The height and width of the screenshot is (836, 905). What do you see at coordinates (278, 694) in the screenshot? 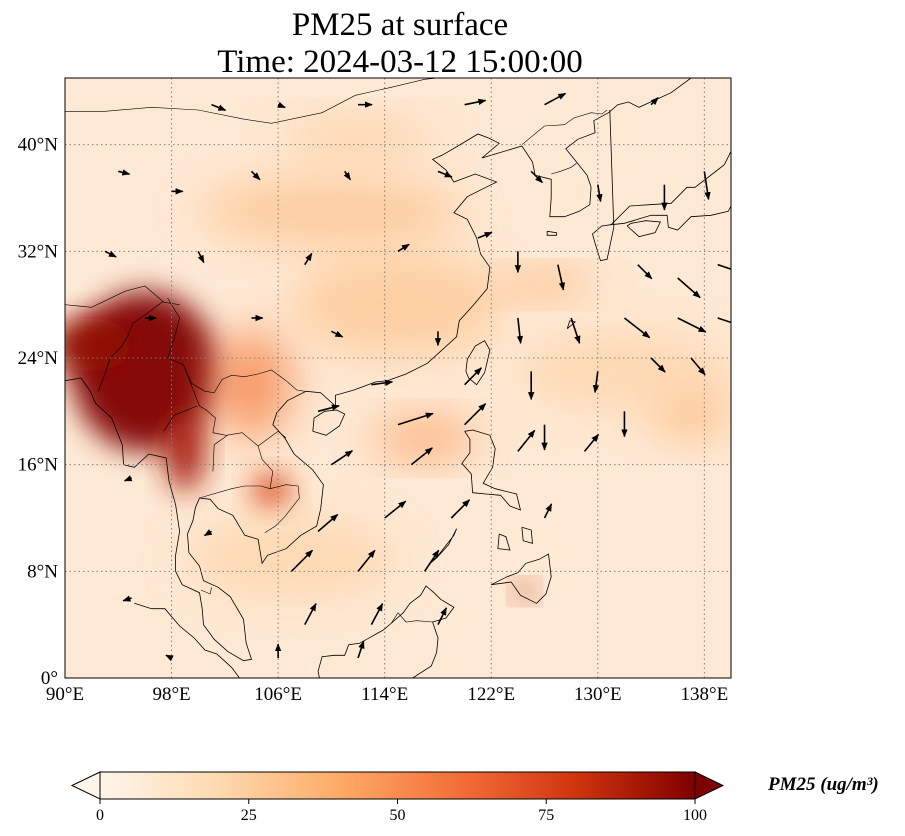
I see `longitude-tick-label: 106°E` at bounding box center [278, 694].